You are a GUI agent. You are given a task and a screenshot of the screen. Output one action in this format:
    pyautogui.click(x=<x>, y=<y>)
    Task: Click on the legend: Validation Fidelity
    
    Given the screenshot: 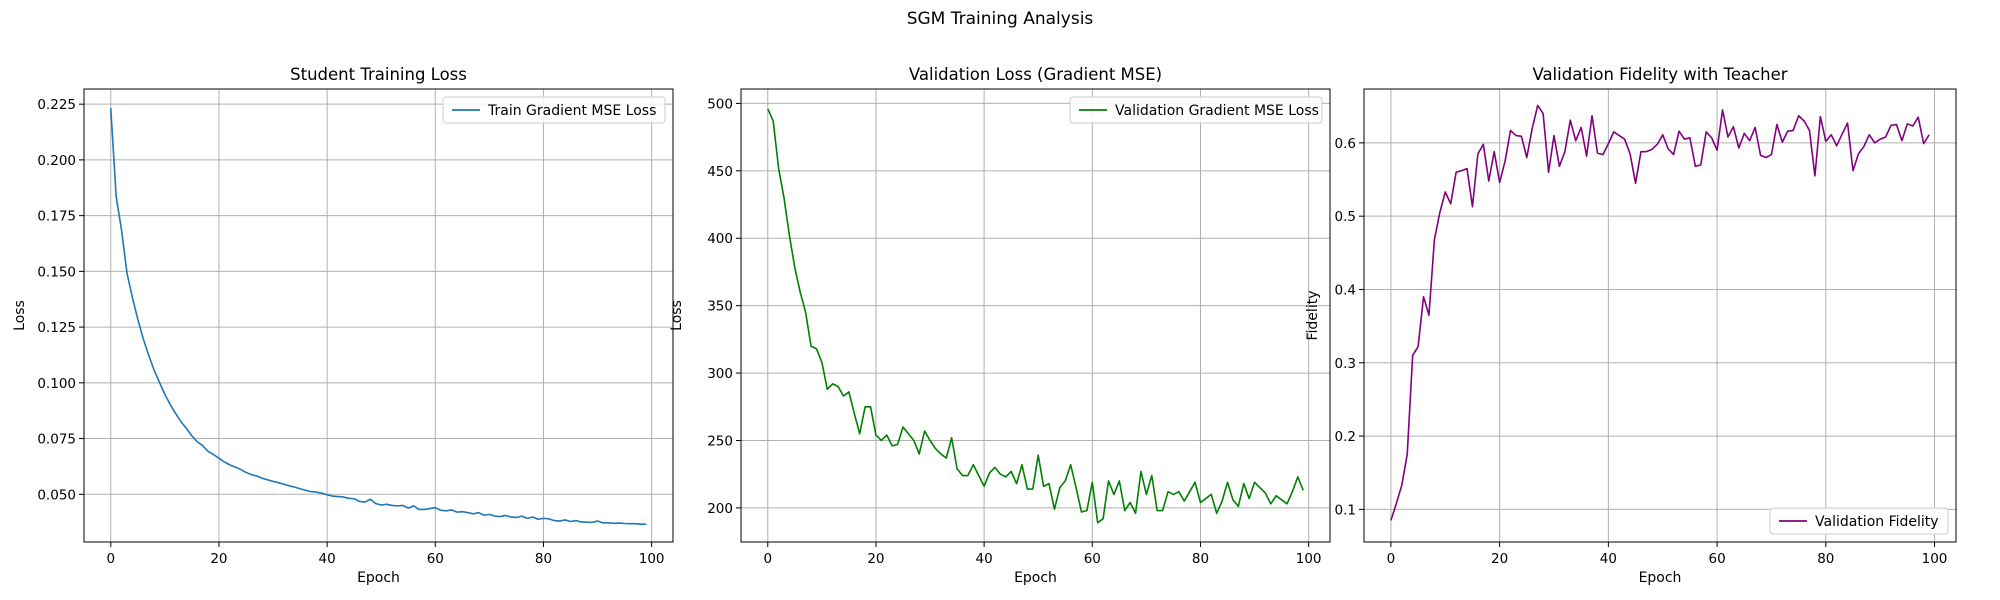 What is the action you would take?
    pyautogui.click(x=1859, y=521)
    